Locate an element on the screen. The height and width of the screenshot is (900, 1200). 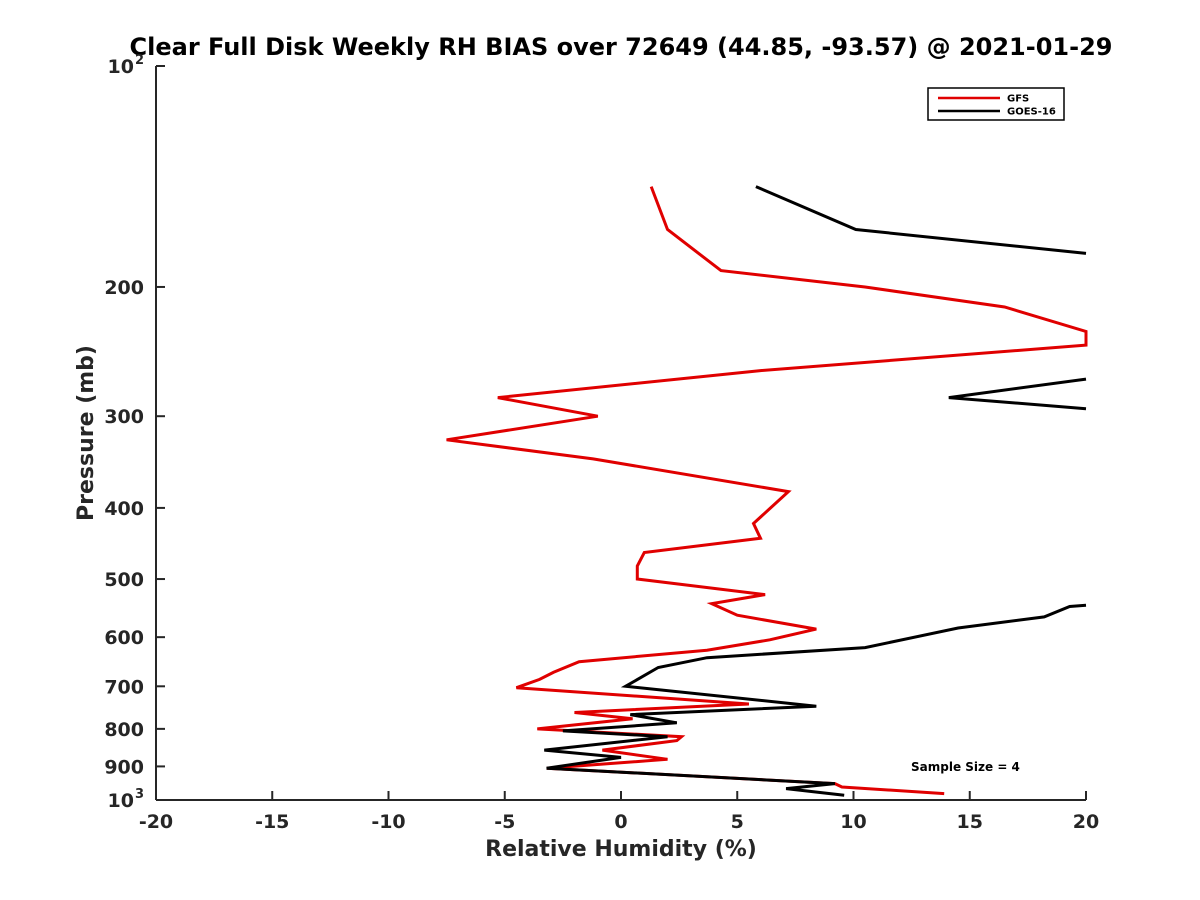
sample-size-annotation: Sample Size = 4 is located at coordinates (965, 767).